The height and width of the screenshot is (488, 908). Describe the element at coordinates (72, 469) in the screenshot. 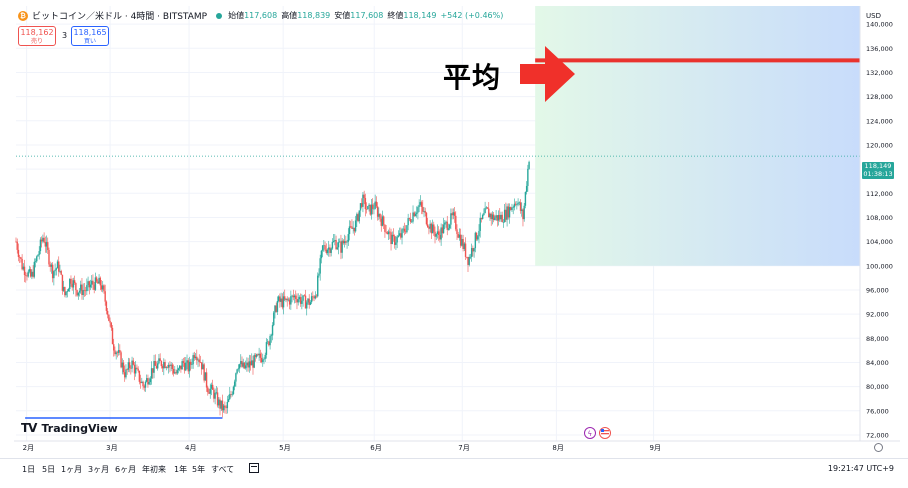

I see `range-1m: 1ヶ月` at that location.